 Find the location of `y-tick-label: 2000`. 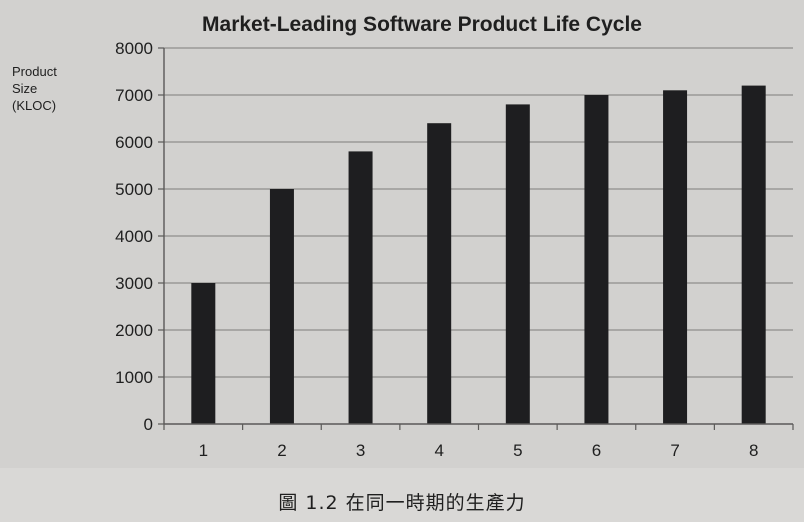

y-tick-label: 2000 is located at coordinates (134, 330).